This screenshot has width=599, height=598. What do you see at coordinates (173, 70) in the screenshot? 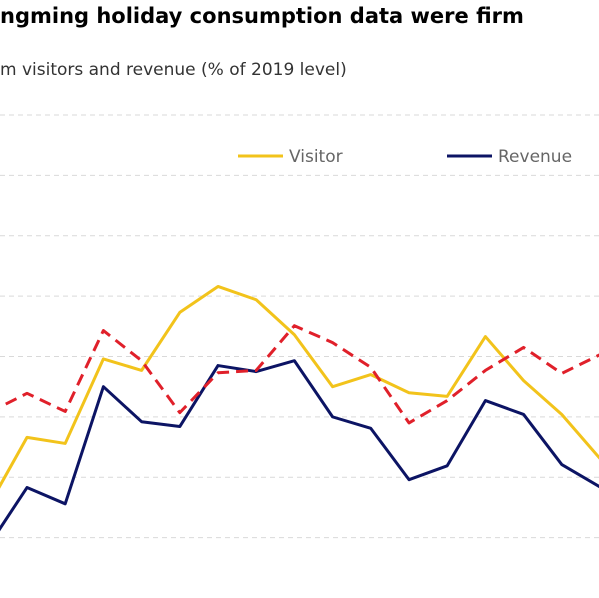
I see `chart-subtitle: m visitors and revenue (% of 2019 level)` at bounding box center [173, 70].